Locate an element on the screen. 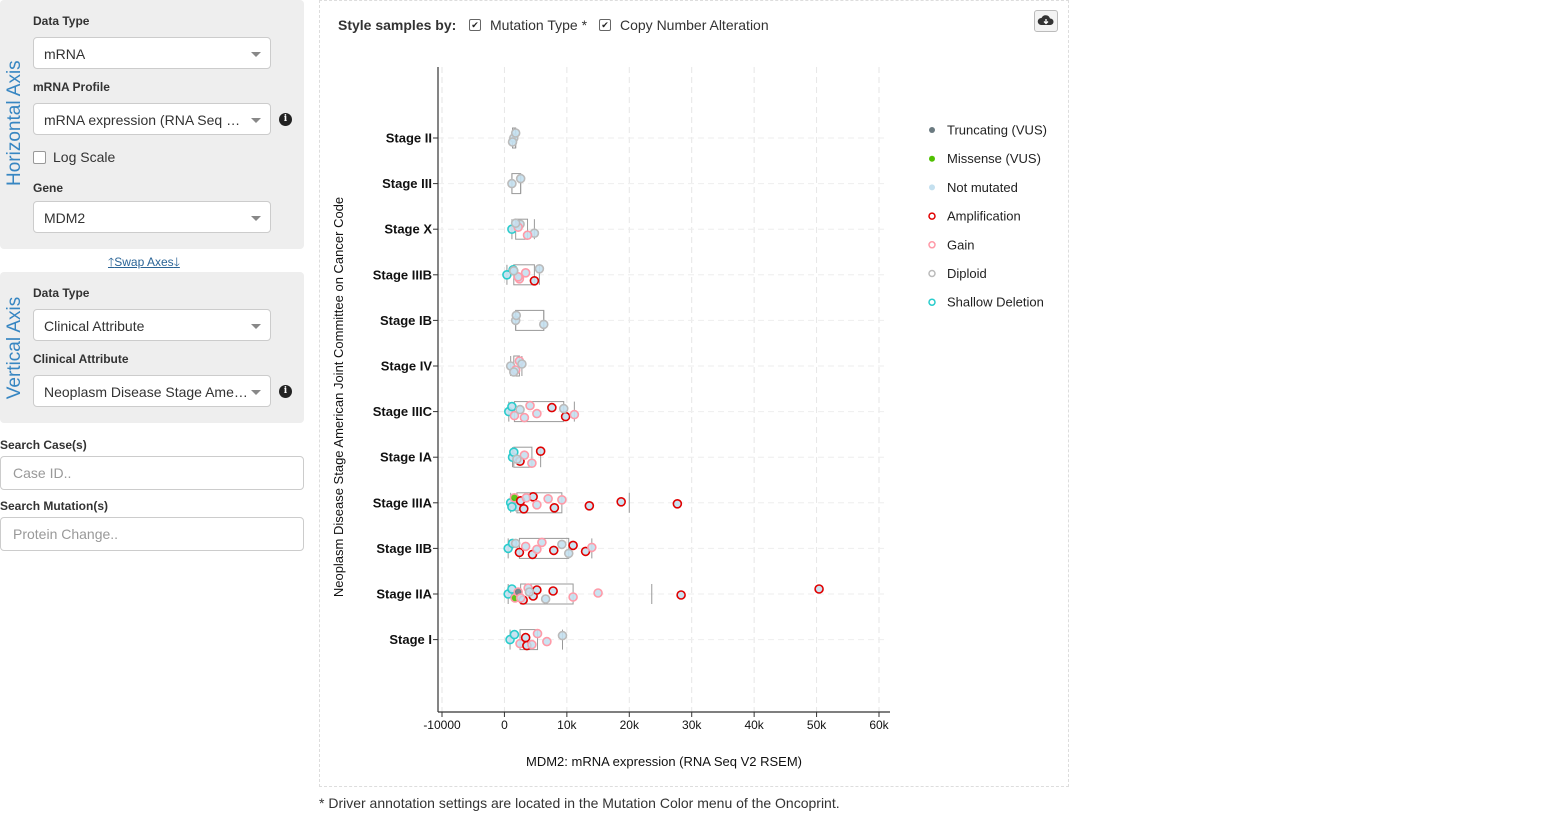  h-gene-label: Gene is located at coordinates (48, 188).